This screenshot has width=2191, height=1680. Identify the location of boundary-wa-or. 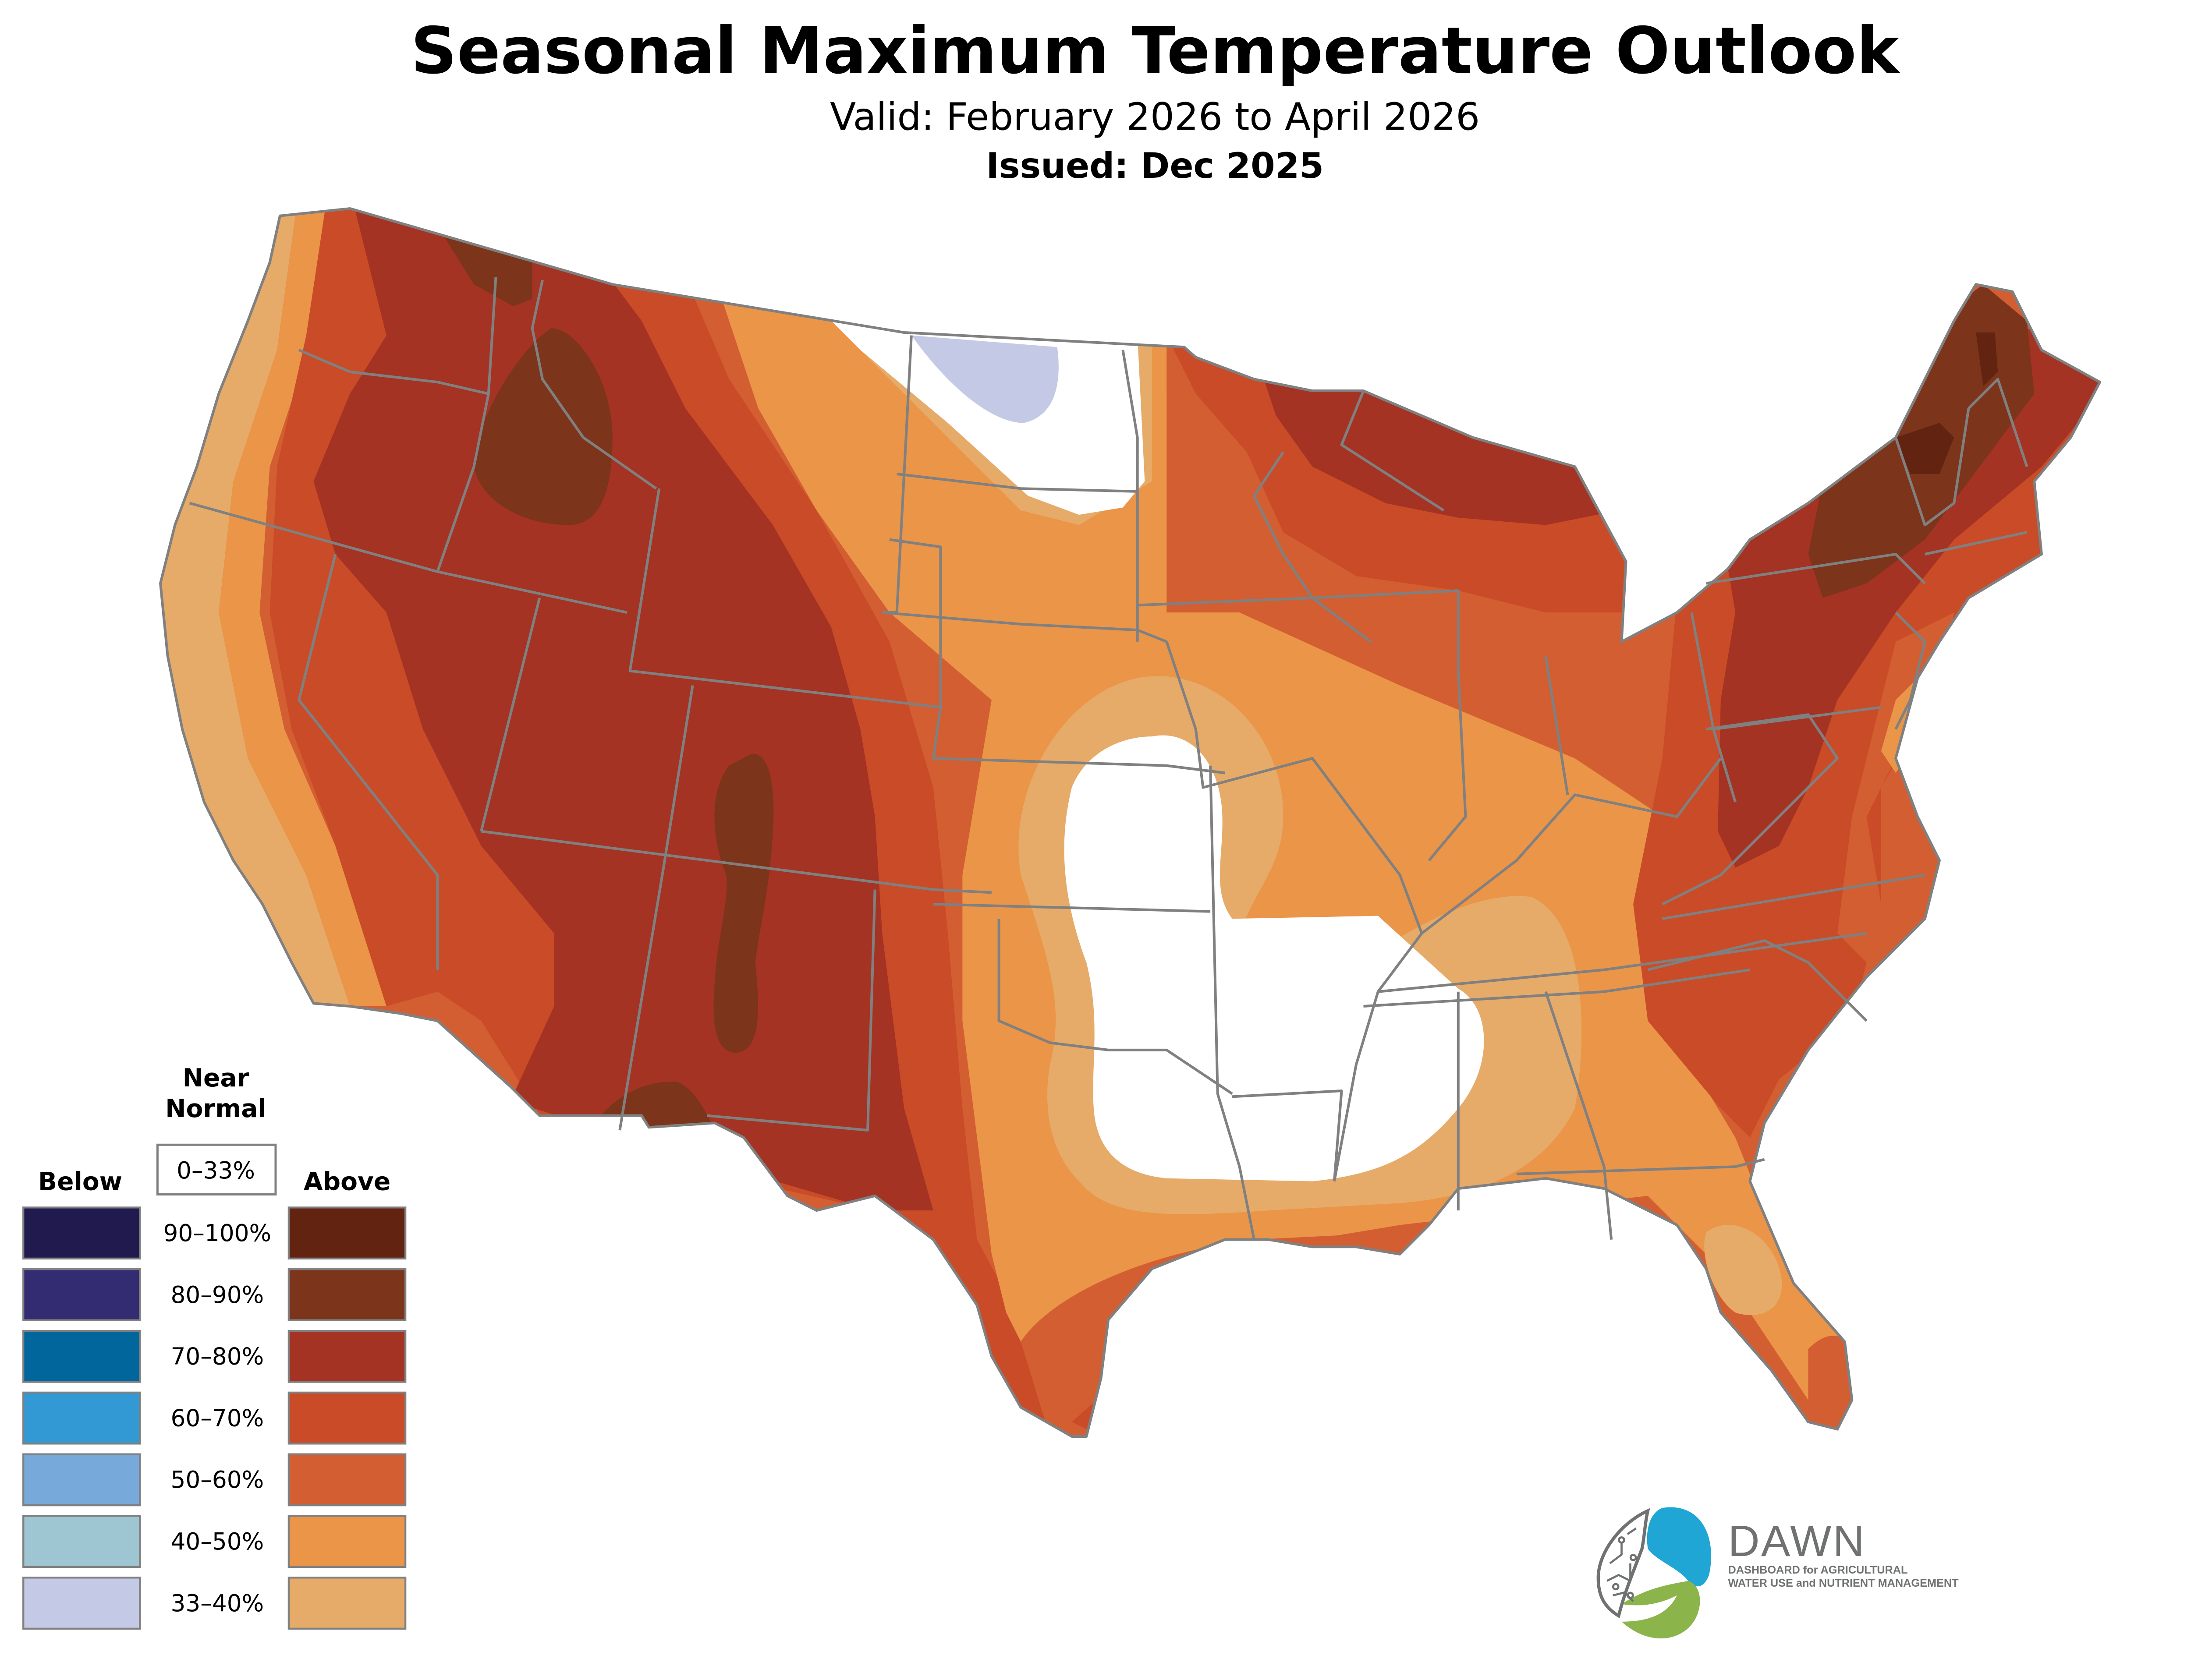
(393, 372).